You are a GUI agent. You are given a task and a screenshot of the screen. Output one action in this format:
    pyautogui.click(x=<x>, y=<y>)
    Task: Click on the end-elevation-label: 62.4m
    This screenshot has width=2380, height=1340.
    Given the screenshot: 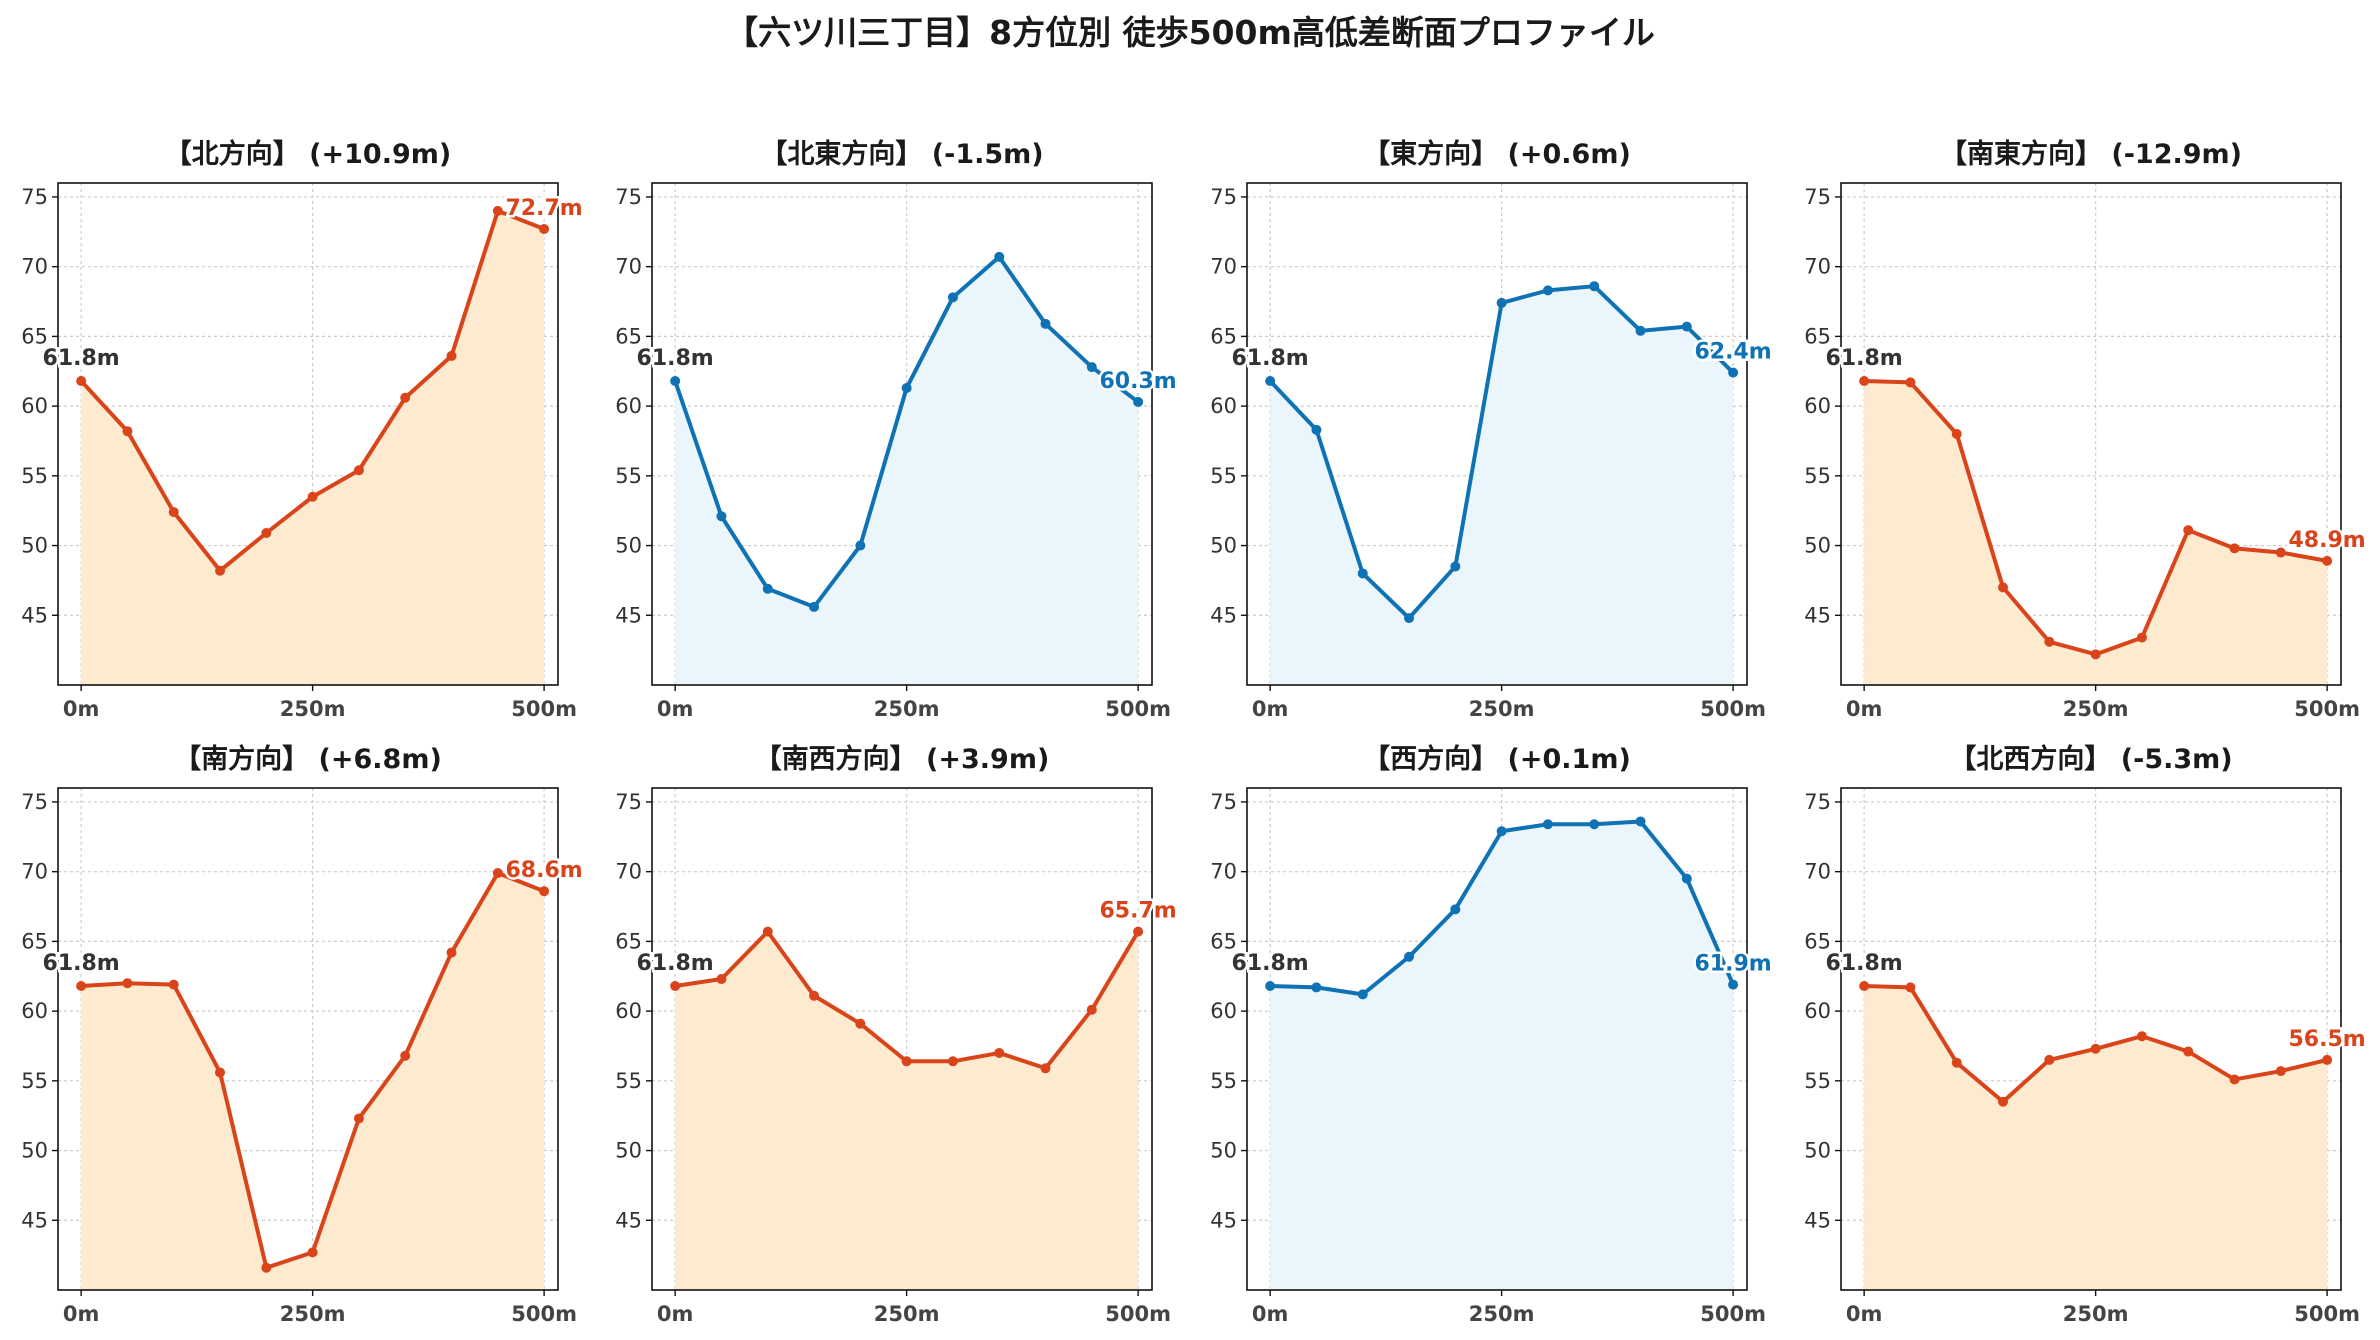 What is the action you would take?
    pyautogui.click(x=1733, y=352)
    